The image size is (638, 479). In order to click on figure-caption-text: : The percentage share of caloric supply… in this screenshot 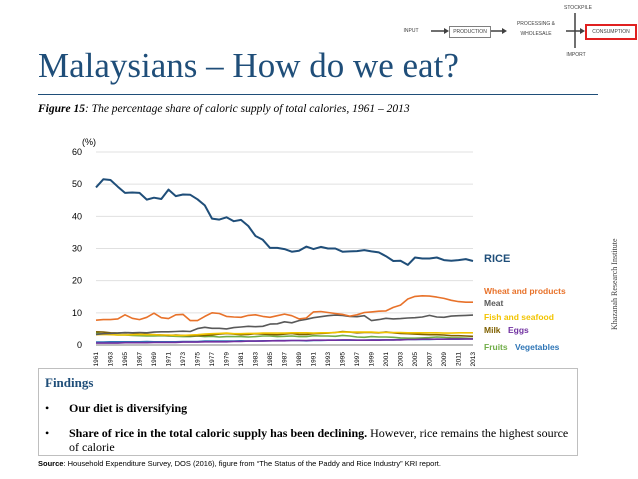, I will do `click(247, 109)`.